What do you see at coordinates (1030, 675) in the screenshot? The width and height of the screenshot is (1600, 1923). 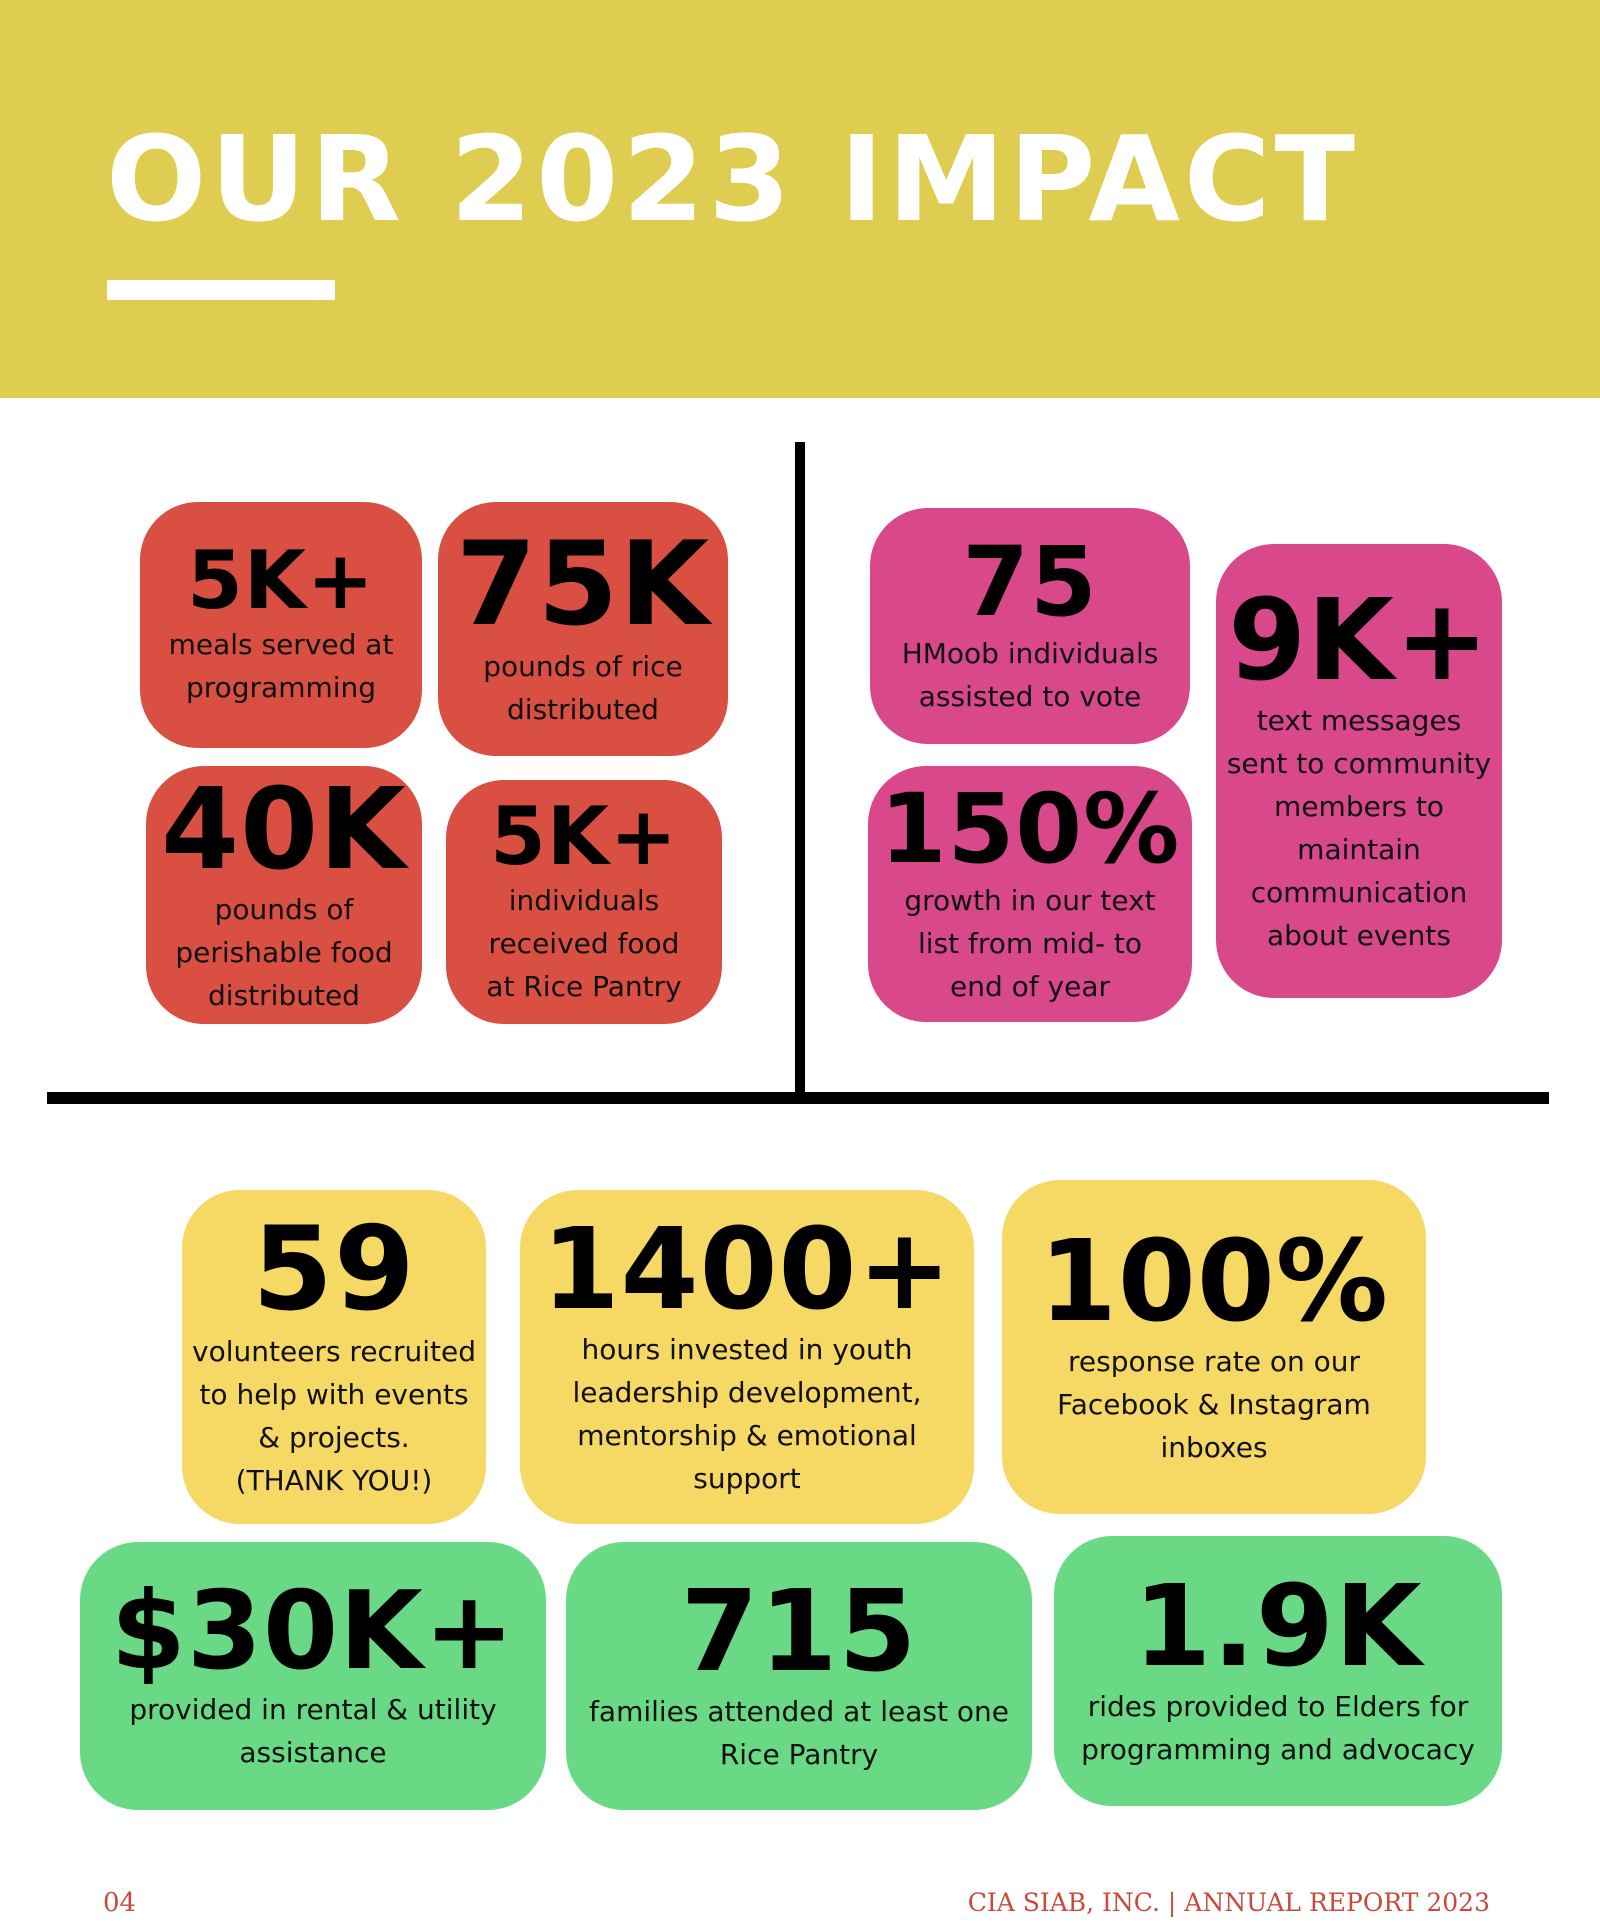 I see `stat-description: HMoob individuals assisted to vote` at bounding box center [1030, 675].